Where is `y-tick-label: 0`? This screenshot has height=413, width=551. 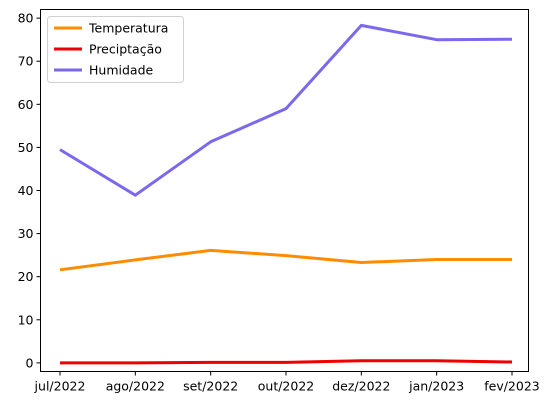 y-tick-label: 0 is located at coordinates (30, 362).